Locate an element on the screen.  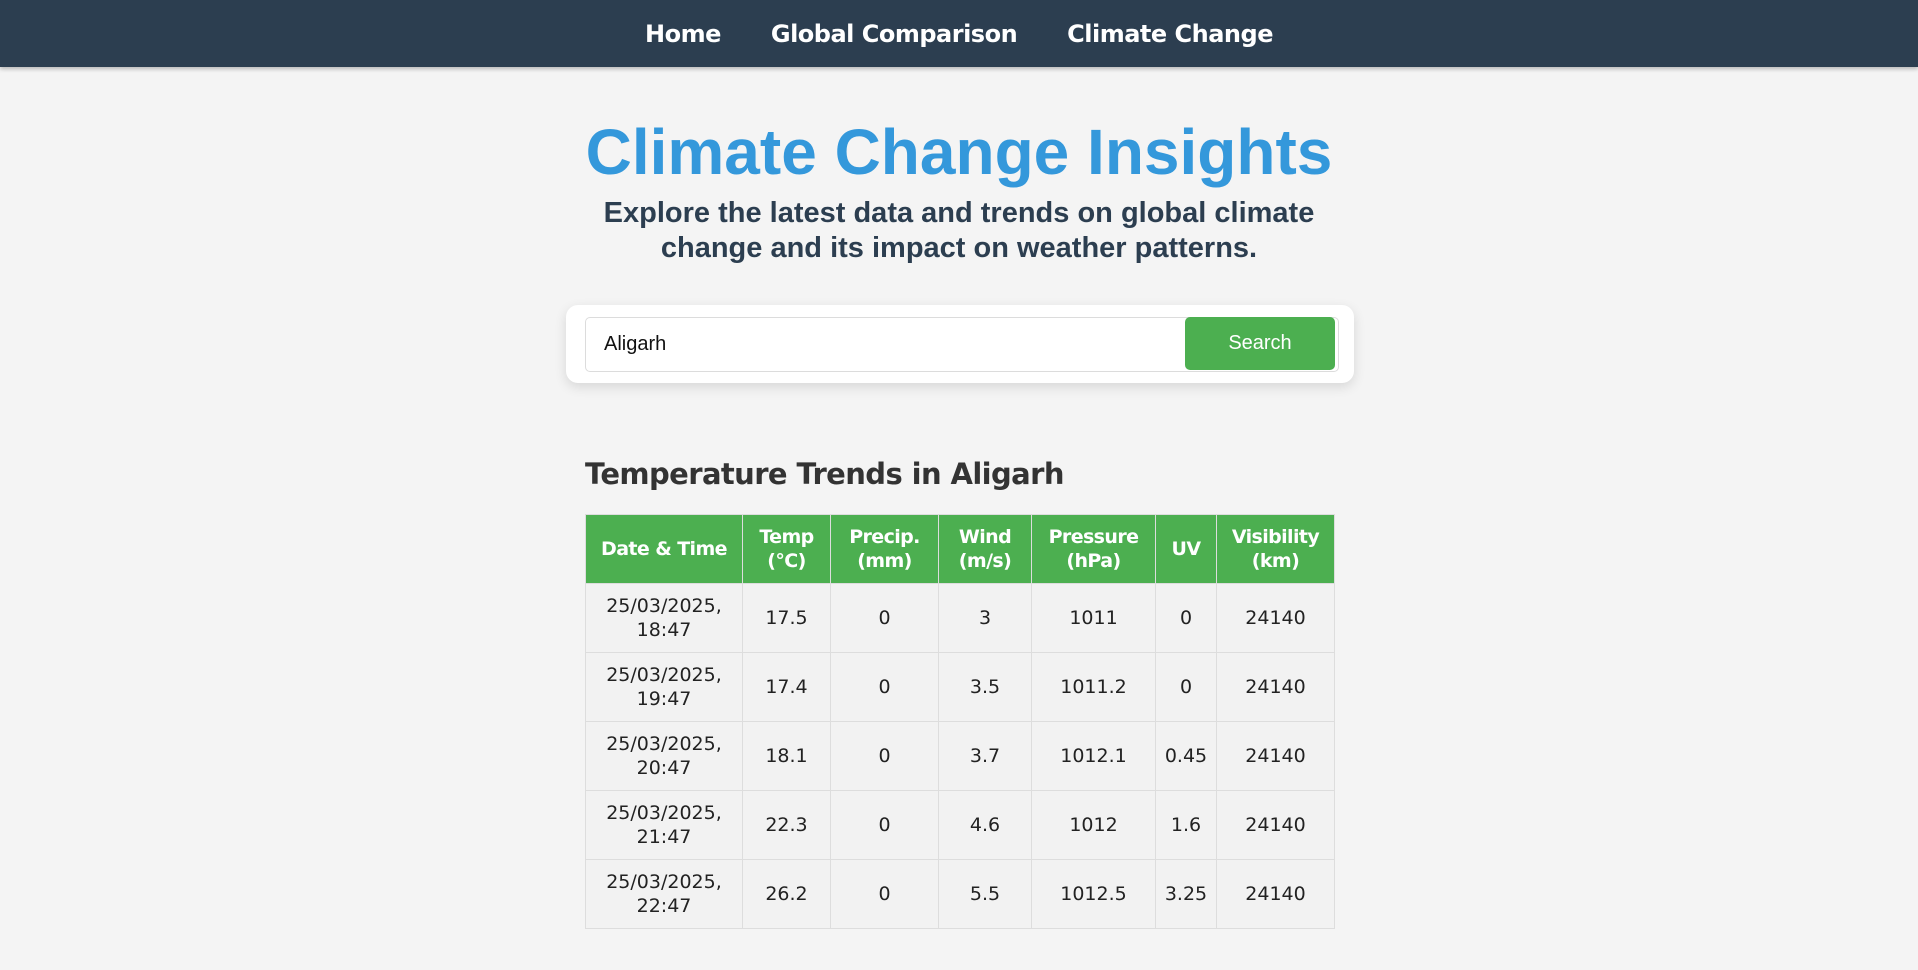
cell-time: 22:47 is located at coordinates (664, 906).